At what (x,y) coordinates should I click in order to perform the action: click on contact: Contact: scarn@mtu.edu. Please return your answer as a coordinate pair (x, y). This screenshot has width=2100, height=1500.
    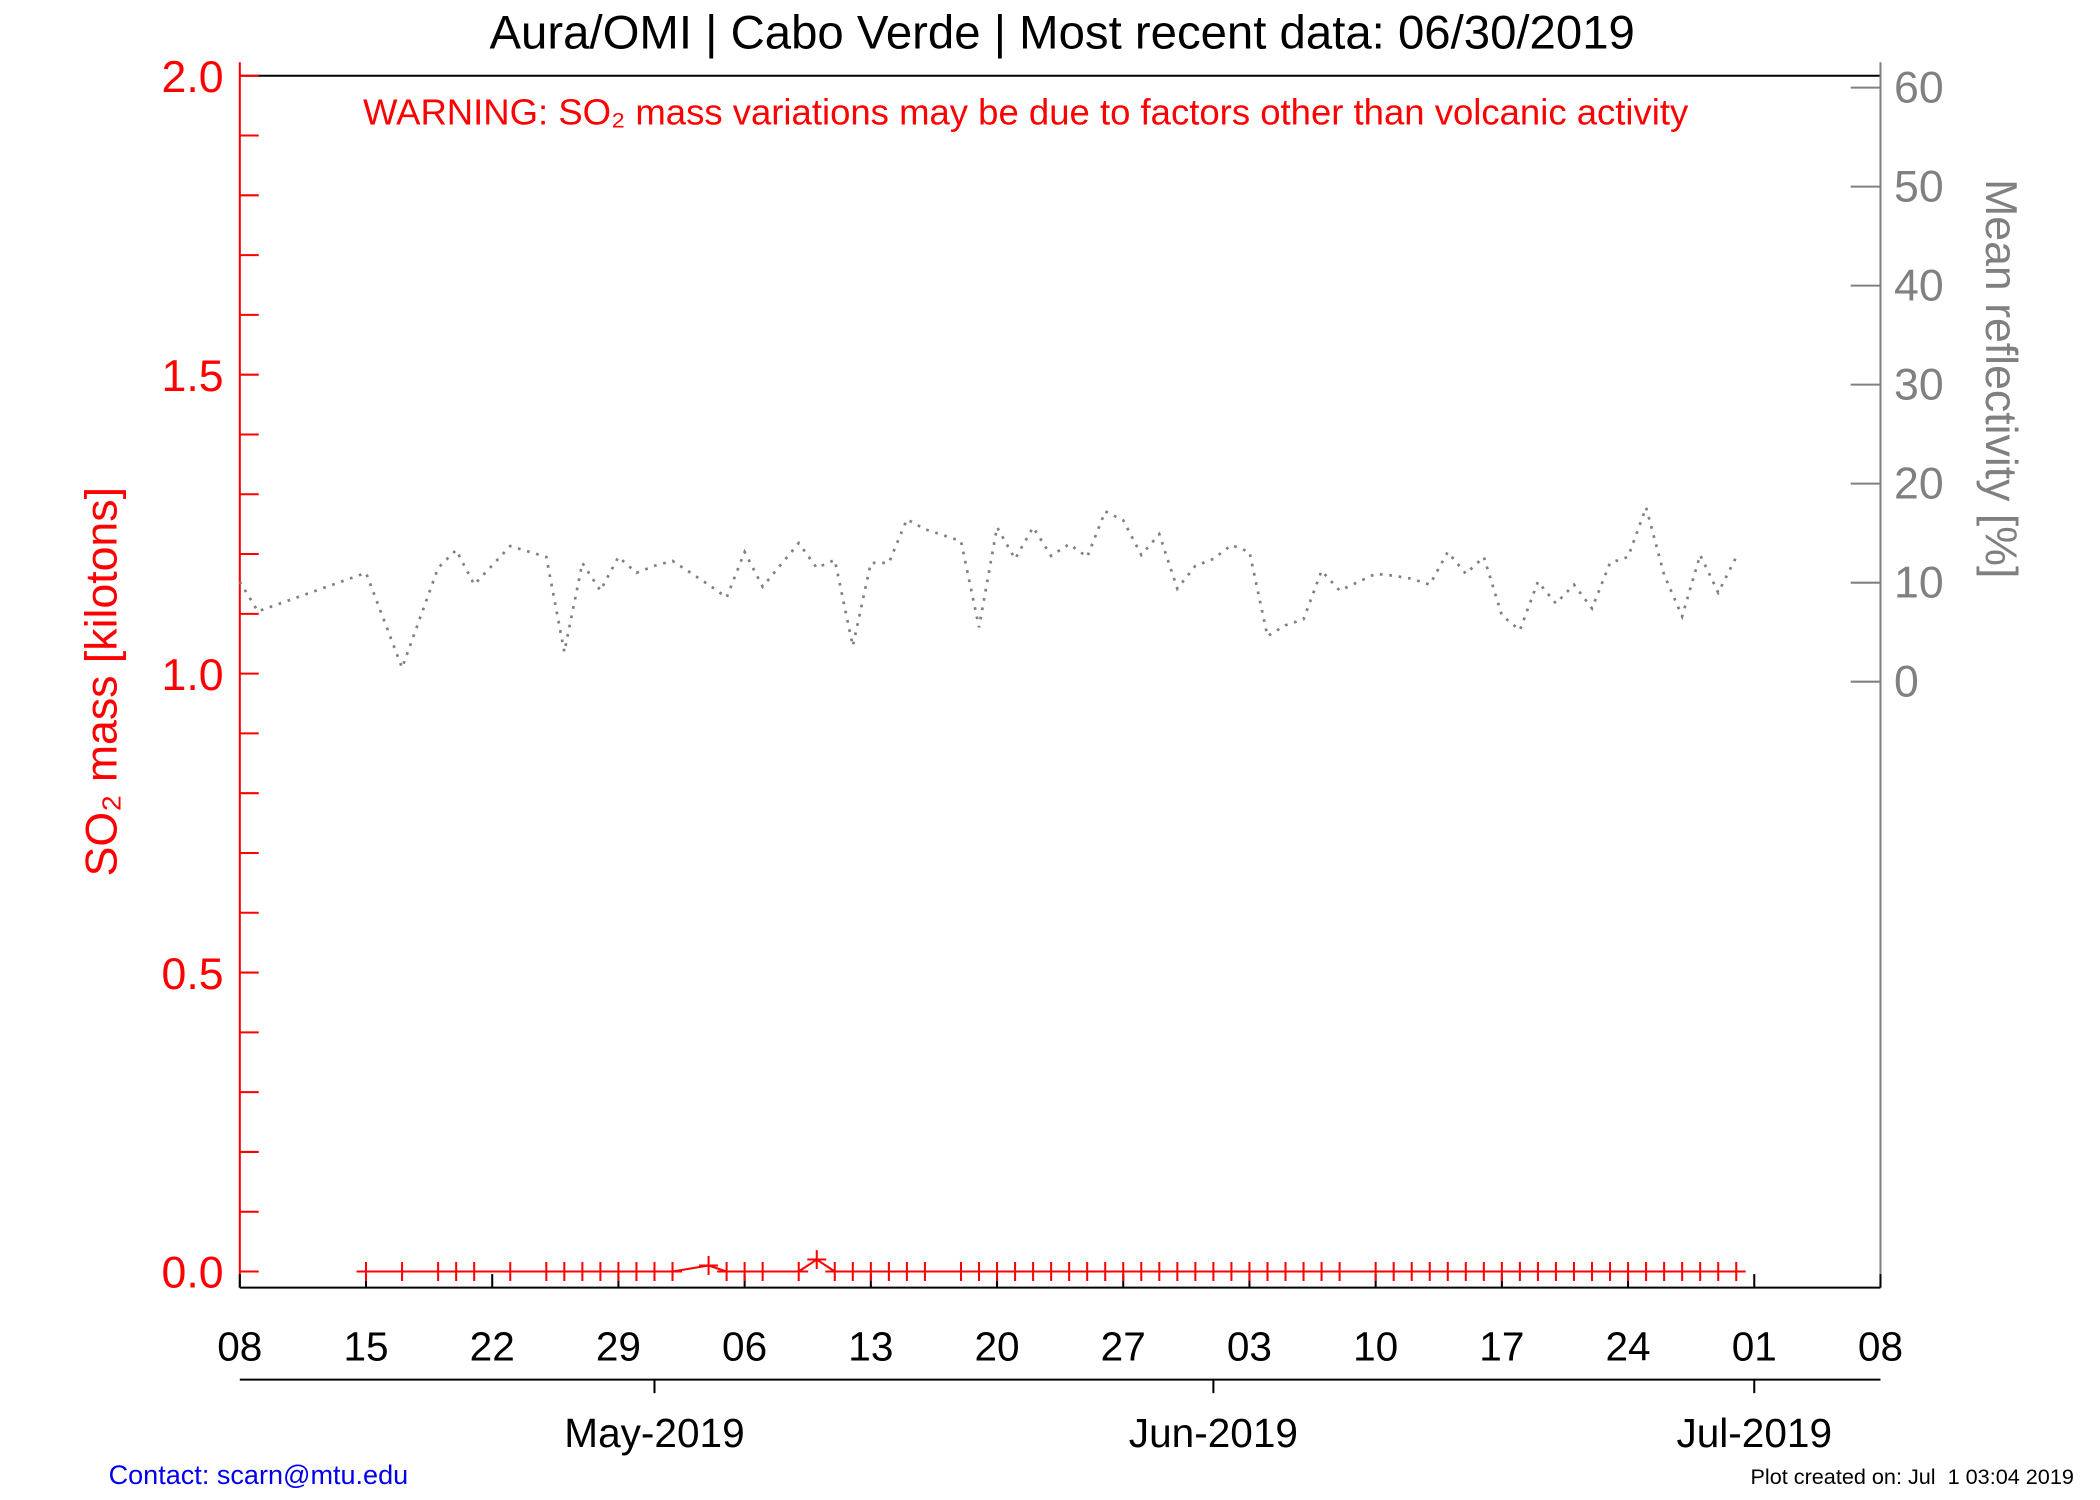
    Looking at the image, I should click on (259, 1475).